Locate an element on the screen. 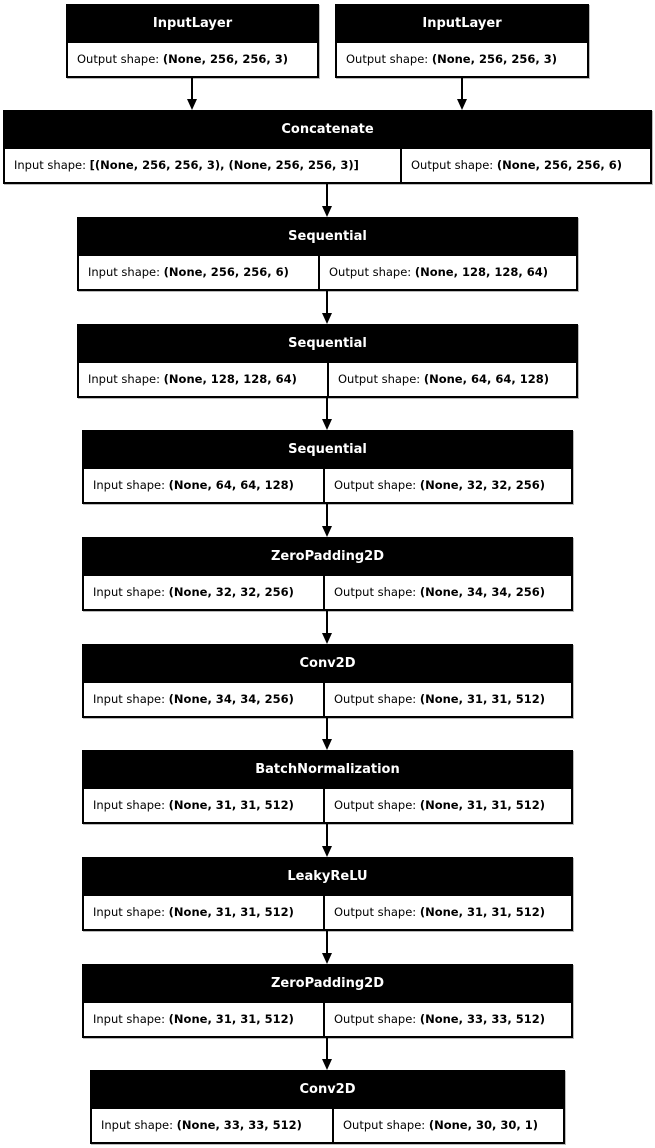 The width and height of the screenshot is (655, 1148). input-shape-cell: Input shape: (None, 128, 128, 64) is located at coordinates (203, 379).